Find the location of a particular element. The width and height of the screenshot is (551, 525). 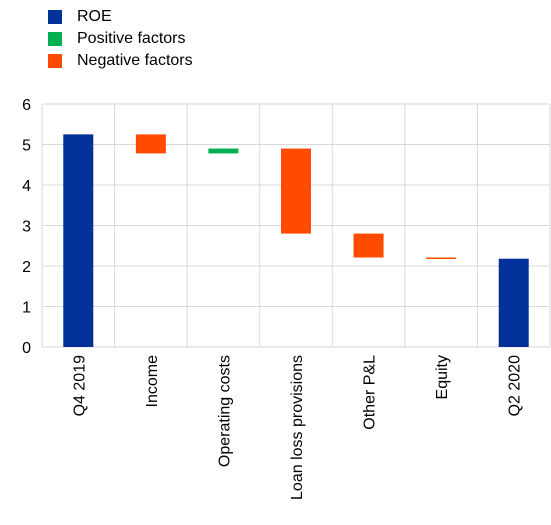

x-tick-label: Operating costs is located at coordinates (224, 411).